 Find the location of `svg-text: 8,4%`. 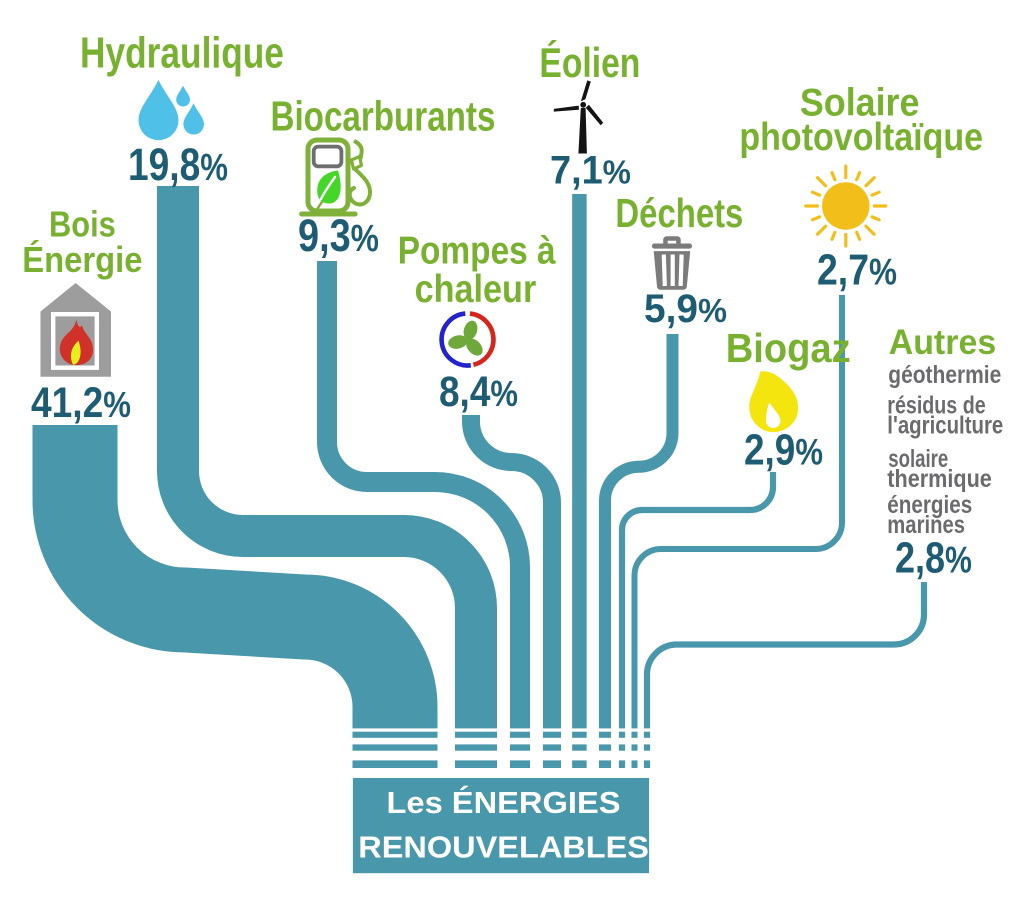

svg-text: 8,4% is located at coordinates (478, 392).